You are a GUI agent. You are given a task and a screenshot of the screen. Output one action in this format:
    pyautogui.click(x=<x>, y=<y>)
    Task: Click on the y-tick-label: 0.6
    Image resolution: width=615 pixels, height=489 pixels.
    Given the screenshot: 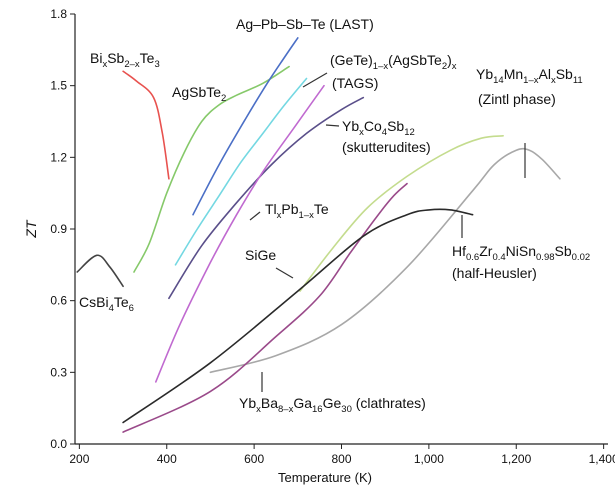 What is the action you would take?
    pyautogui.click(x=58, y=301)
    